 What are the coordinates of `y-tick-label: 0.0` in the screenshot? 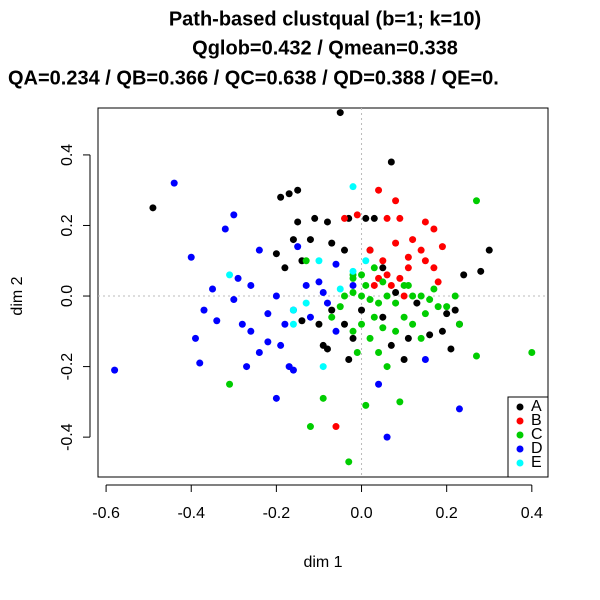 It's located at (67, 296).